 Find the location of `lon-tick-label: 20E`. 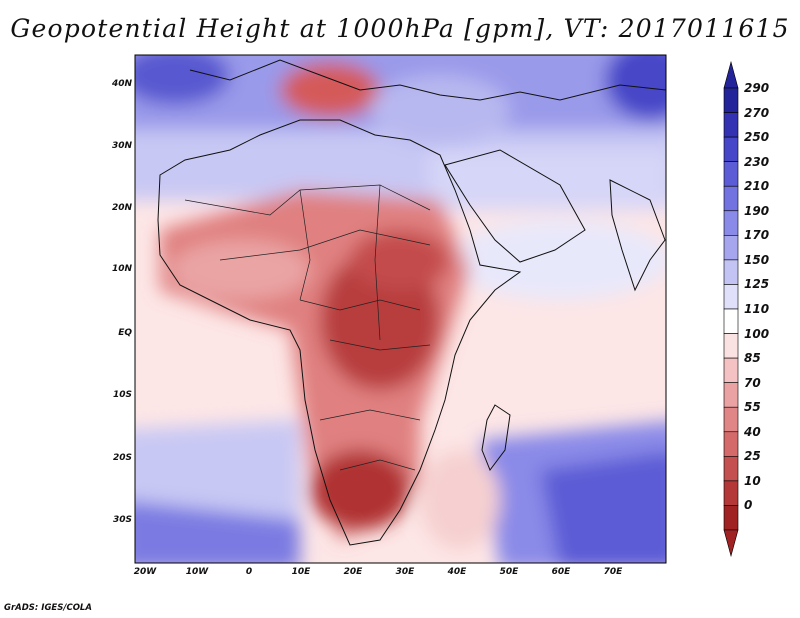

lon-tick-label: 20E is located at coordinates (353, 572).